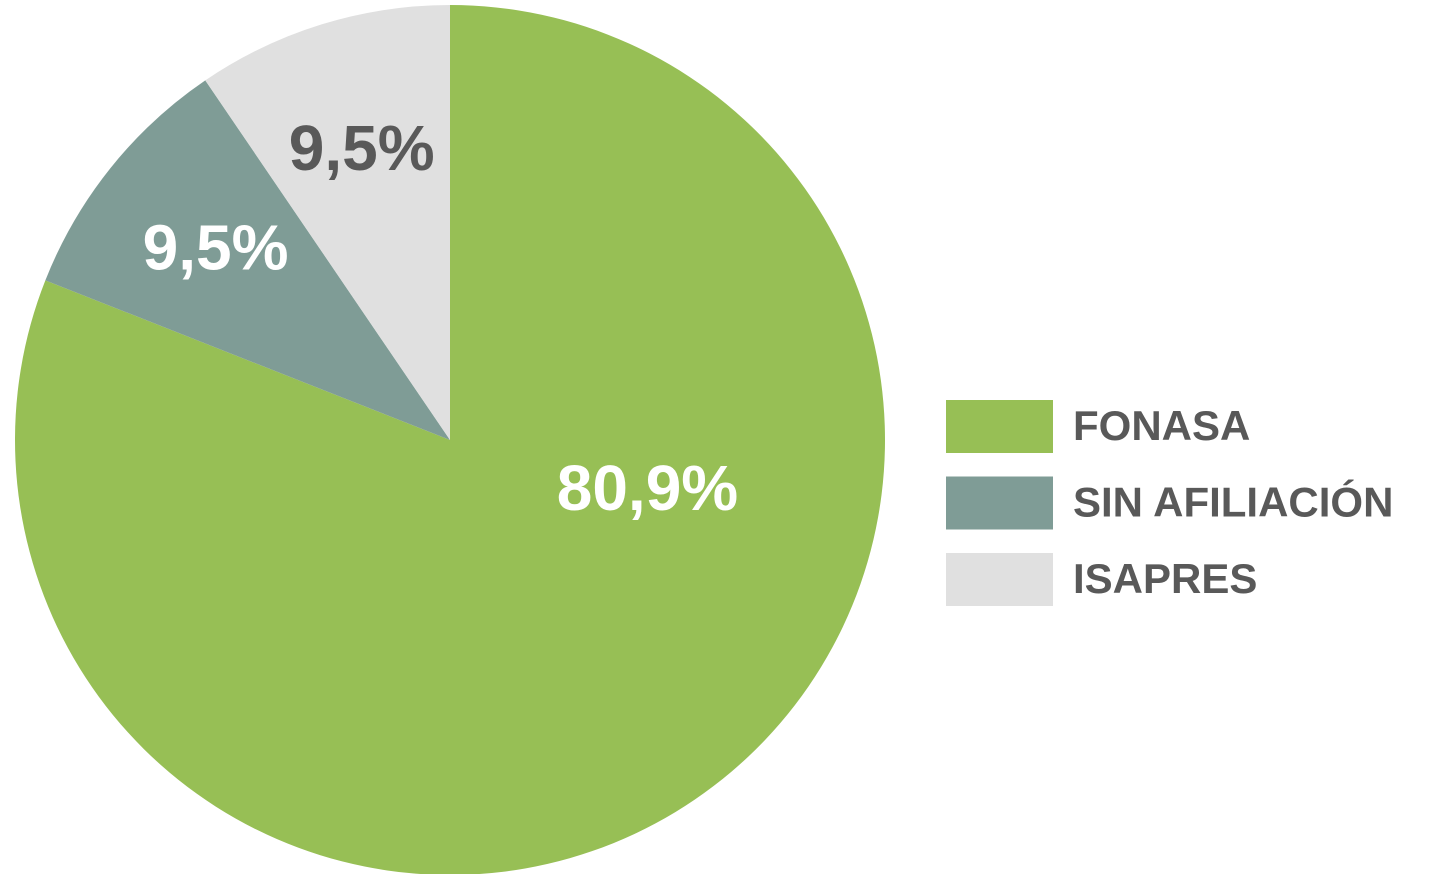 This screenshot has width=1430, height=874. What do you see at coordinates (1233, 502) in the screenshot?
I see `legend-label: SIN AFILIACIÓN` at bounding box center [1233, 502].